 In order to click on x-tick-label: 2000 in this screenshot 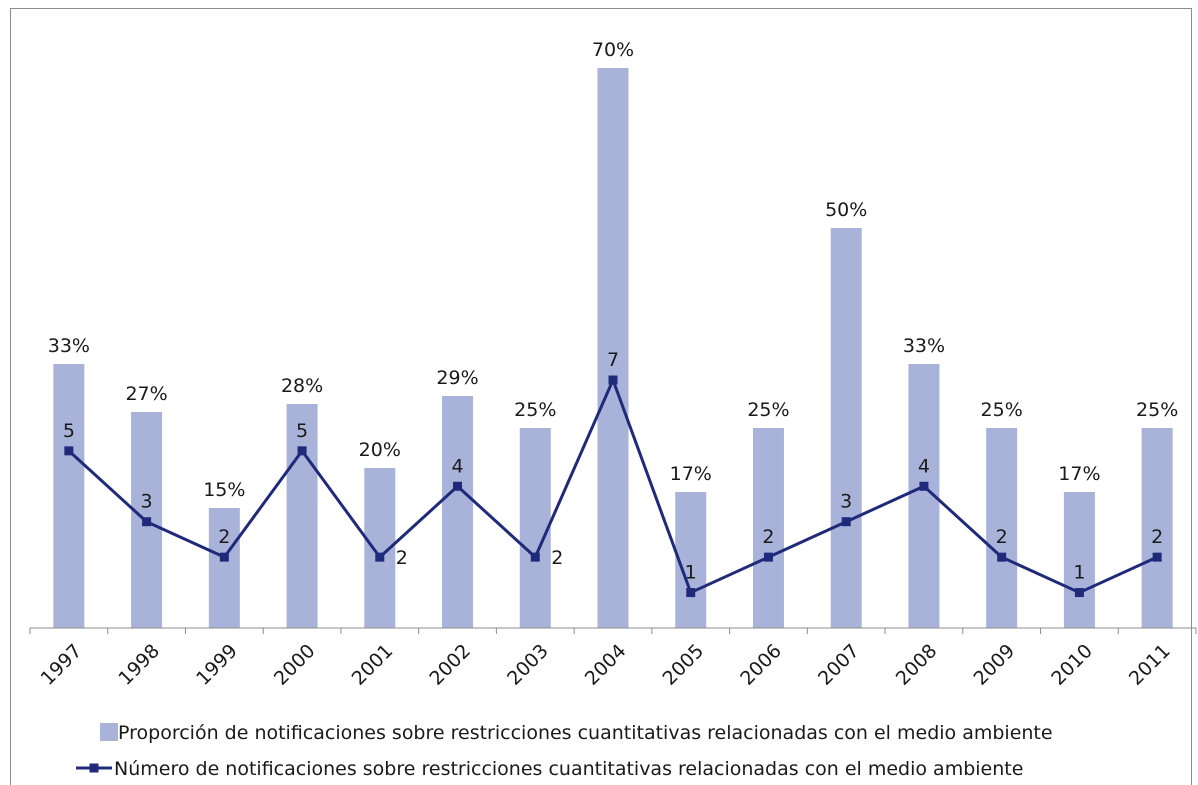, I will do `click(295, 665)`.